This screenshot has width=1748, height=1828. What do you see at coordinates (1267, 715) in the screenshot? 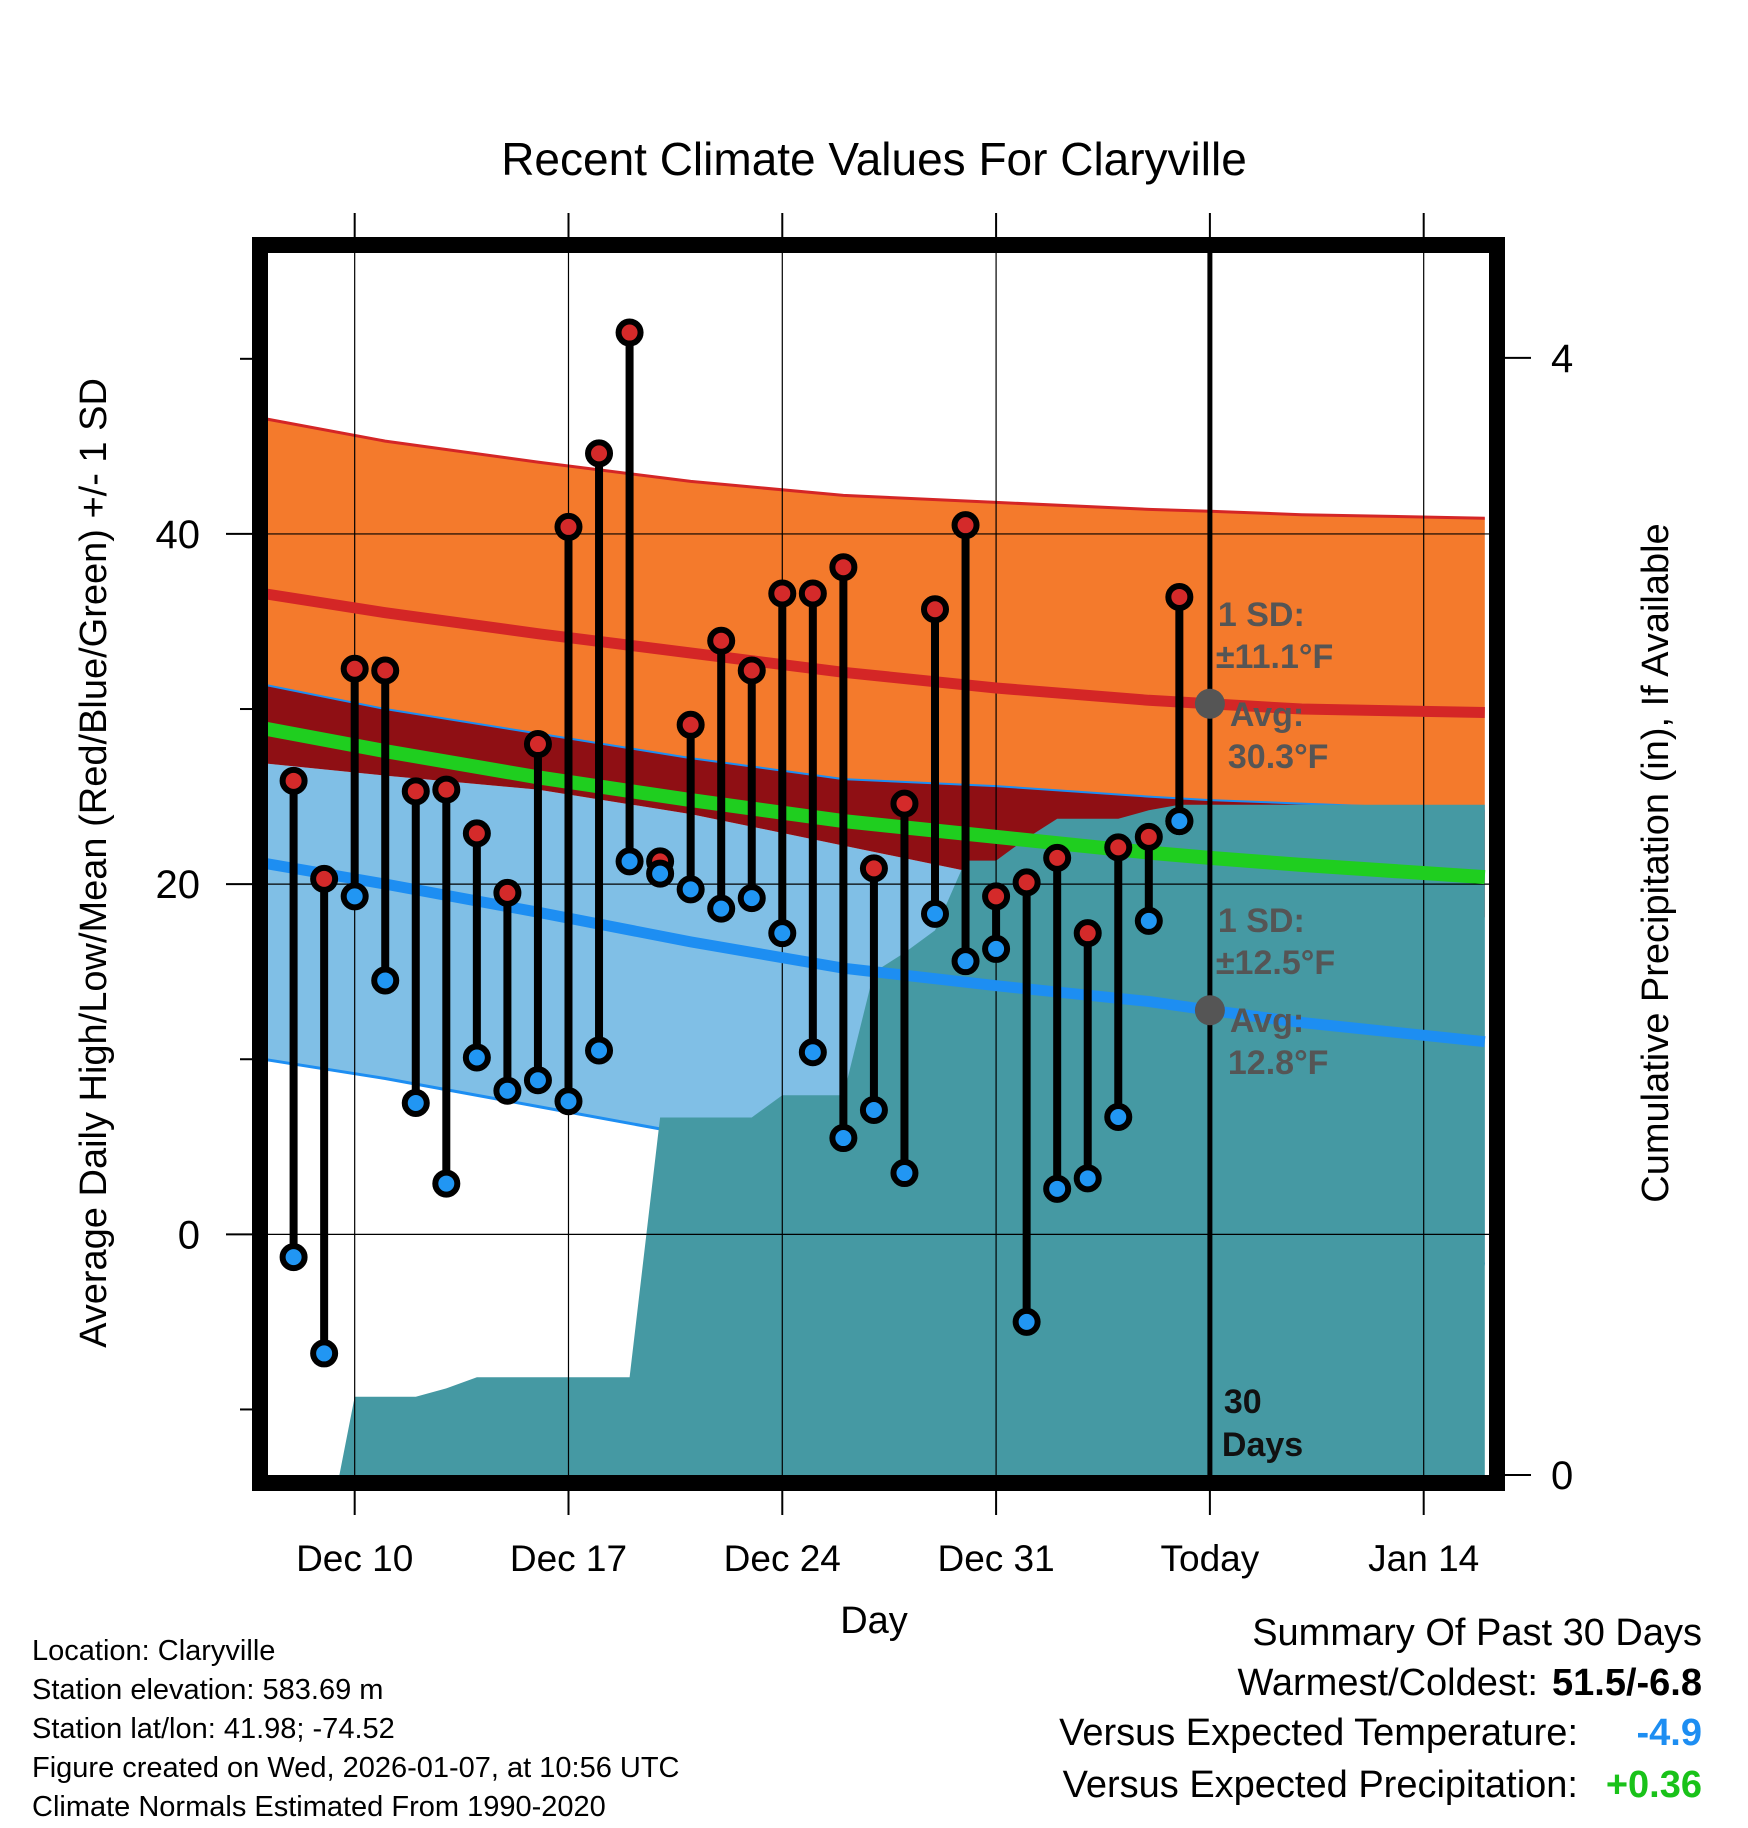
I see `high-avg-label: Avg:` at bounding box center [1267, 715].